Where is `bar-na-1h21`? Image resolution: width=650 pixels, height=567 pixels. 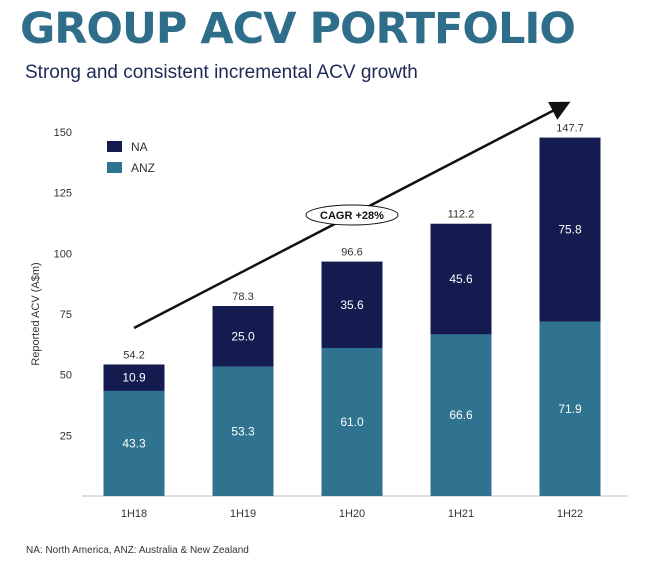 bar-na-1h21 is located at coordinates (461, 279).